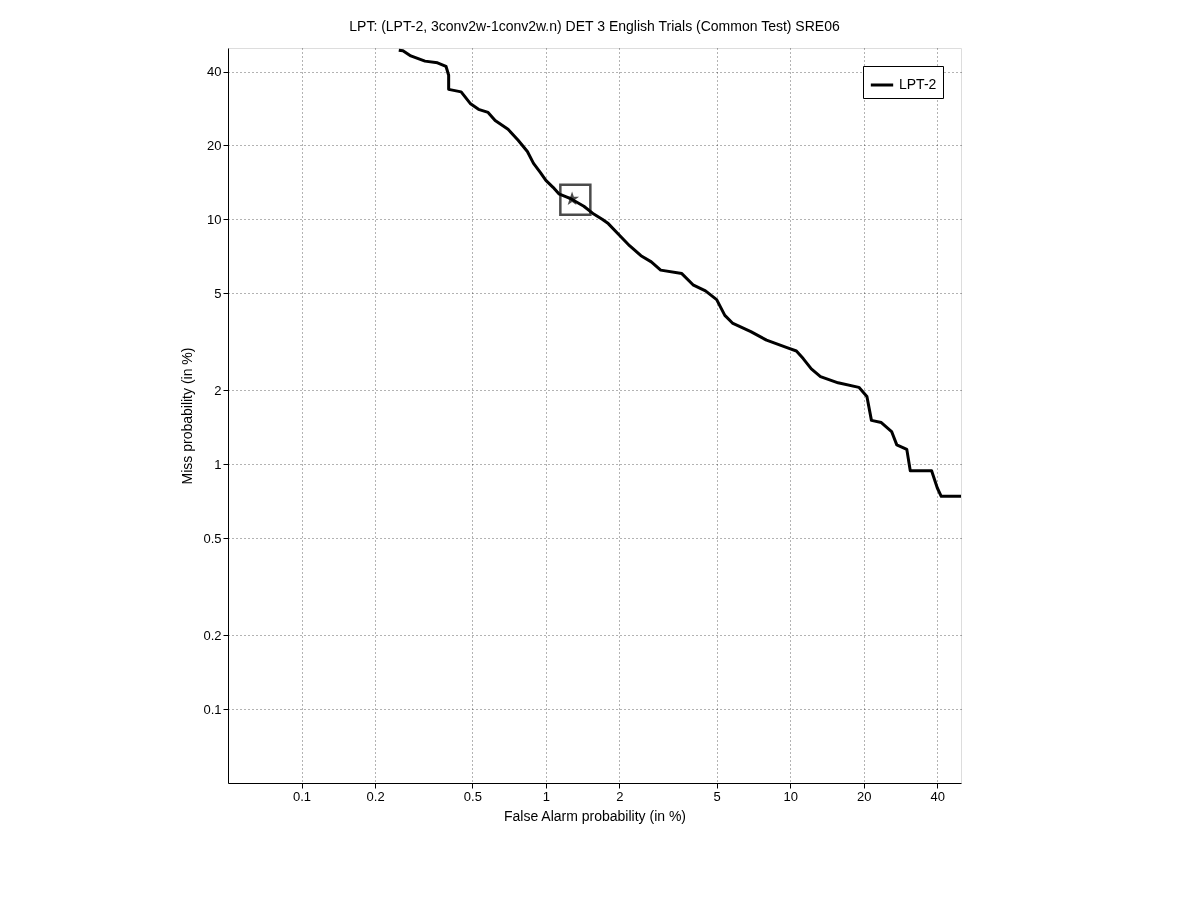 The width and height of the screenshot is (1201, 900). I want to click on y-tick-label: 0.2, so click(212, 635).